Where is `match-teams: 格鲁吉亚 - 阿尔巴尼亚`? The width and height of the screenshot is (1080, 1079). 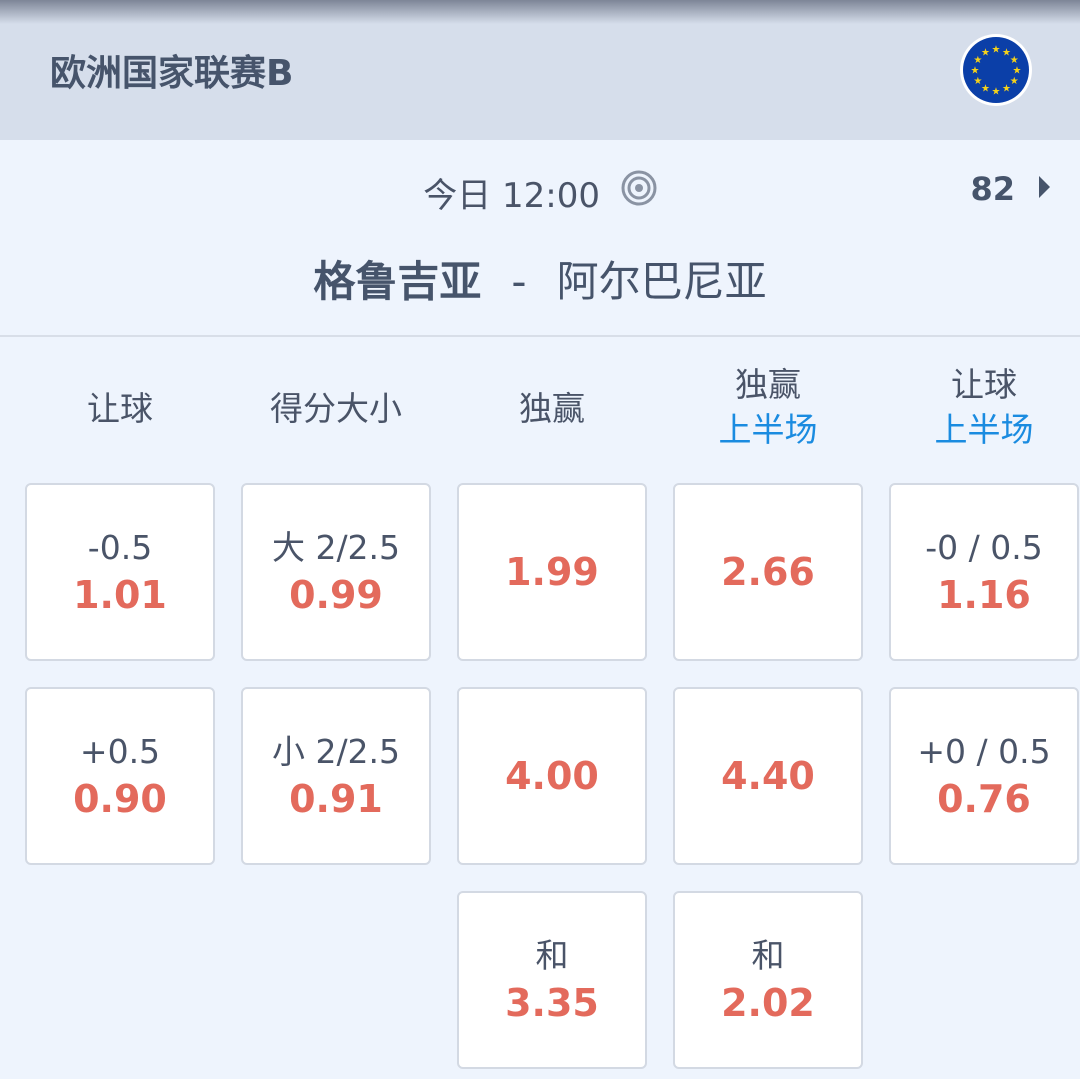 match-teams: 格鲁吉亚 - 阿尔巴尼亚 is located at coordinates (540, 278).